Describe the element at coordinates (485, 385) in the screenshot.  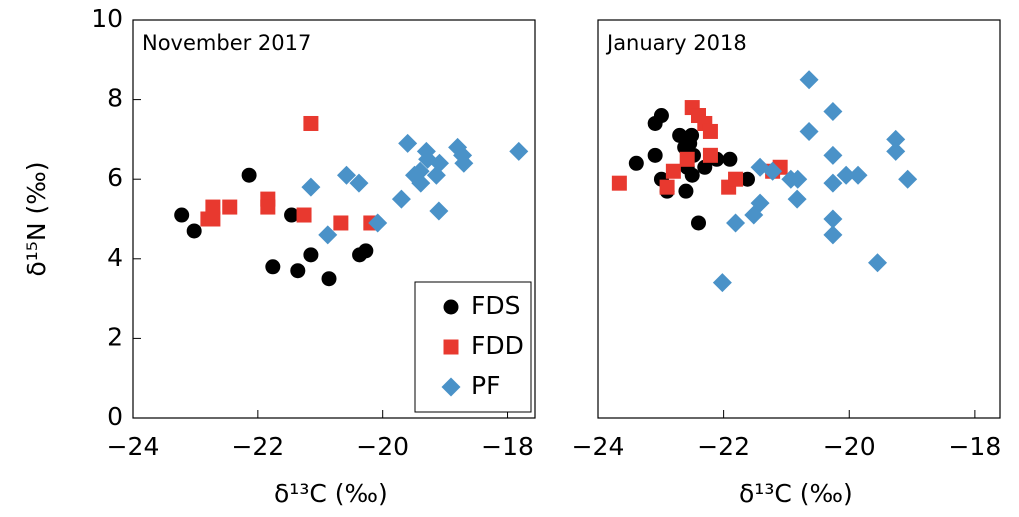
I see `legend-label: PF` at that location.